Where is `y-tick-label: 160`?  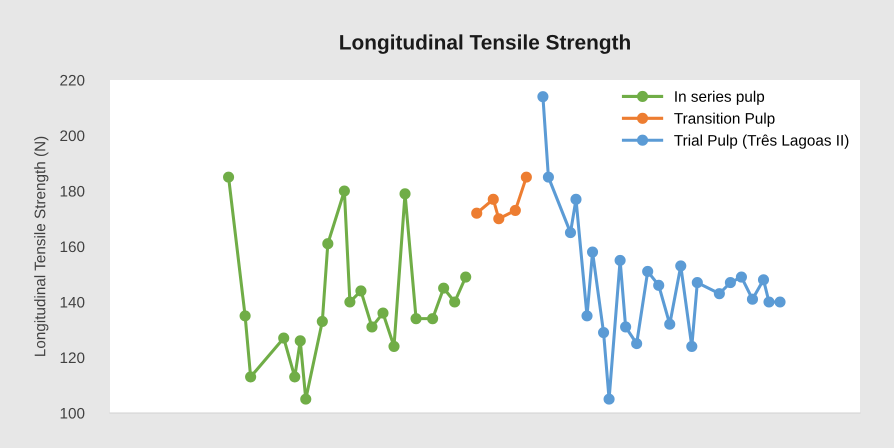
y-tick-label: 160 is located at coordinates (72, 246).